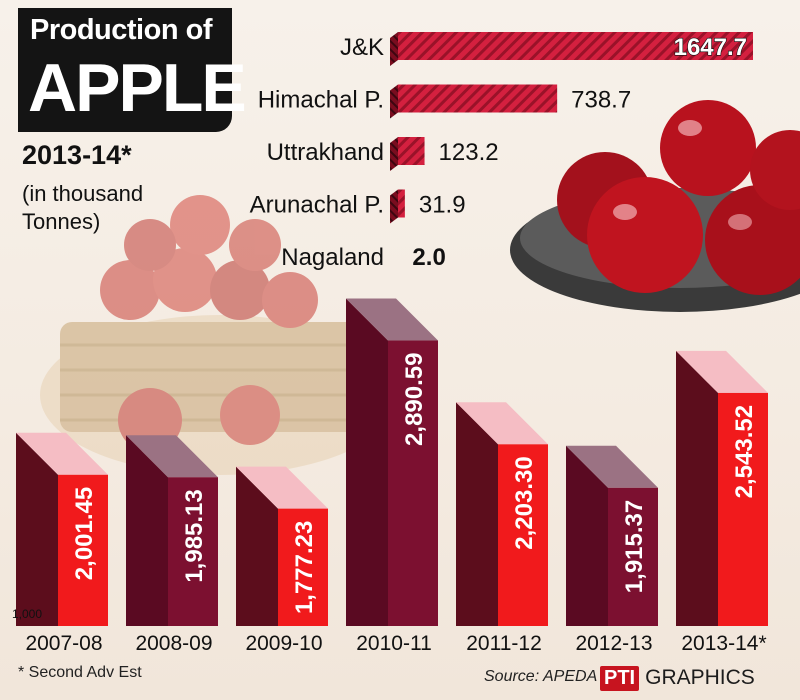 The height and width of the screenshot is (700, 800). What do you see at coordinates (80, 672) in the screenshot?
I see `footnote: * Second Adv Est` at bounding box center [80, 672].